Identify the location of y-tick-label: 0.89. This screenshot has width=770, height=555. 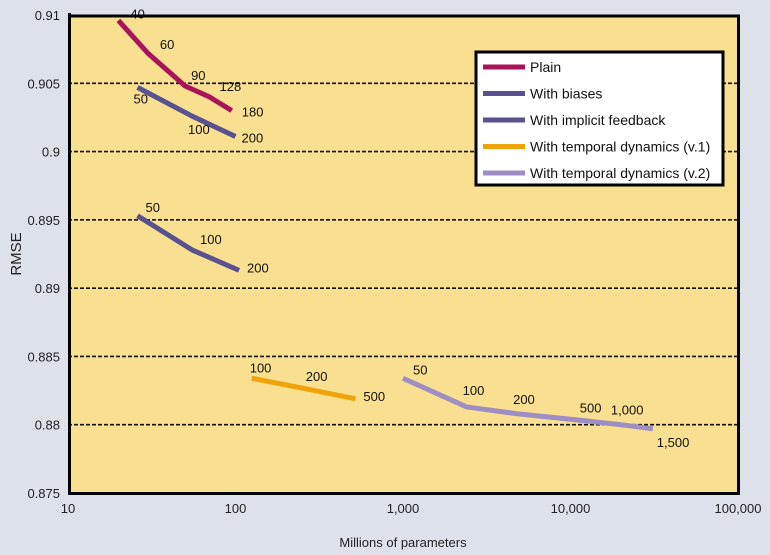
(47, 288).